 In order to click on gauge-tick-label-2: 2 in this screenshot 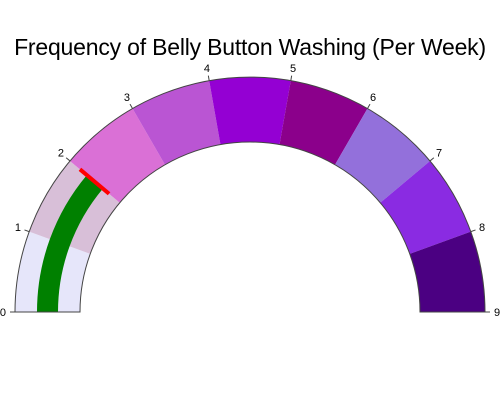, I will do `click(61, 154)`.